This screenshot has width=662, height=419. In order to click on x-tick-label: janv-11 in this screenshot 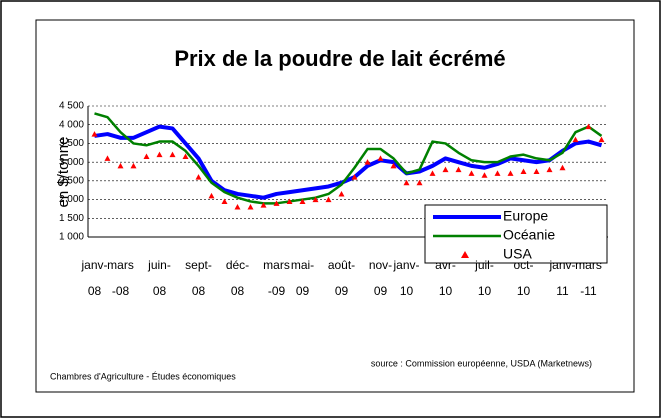, I will do `click(562, 278)`.